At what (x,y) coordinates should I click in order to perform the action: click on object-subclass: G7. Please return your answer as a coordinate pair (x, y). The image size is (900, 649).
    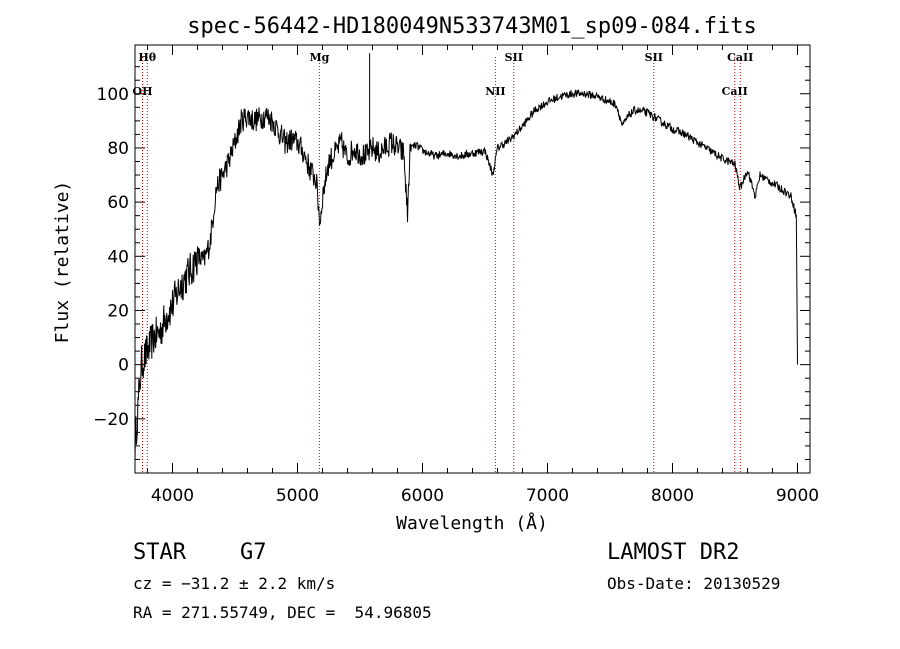
    Looking at the image, I should click on (253, 552).